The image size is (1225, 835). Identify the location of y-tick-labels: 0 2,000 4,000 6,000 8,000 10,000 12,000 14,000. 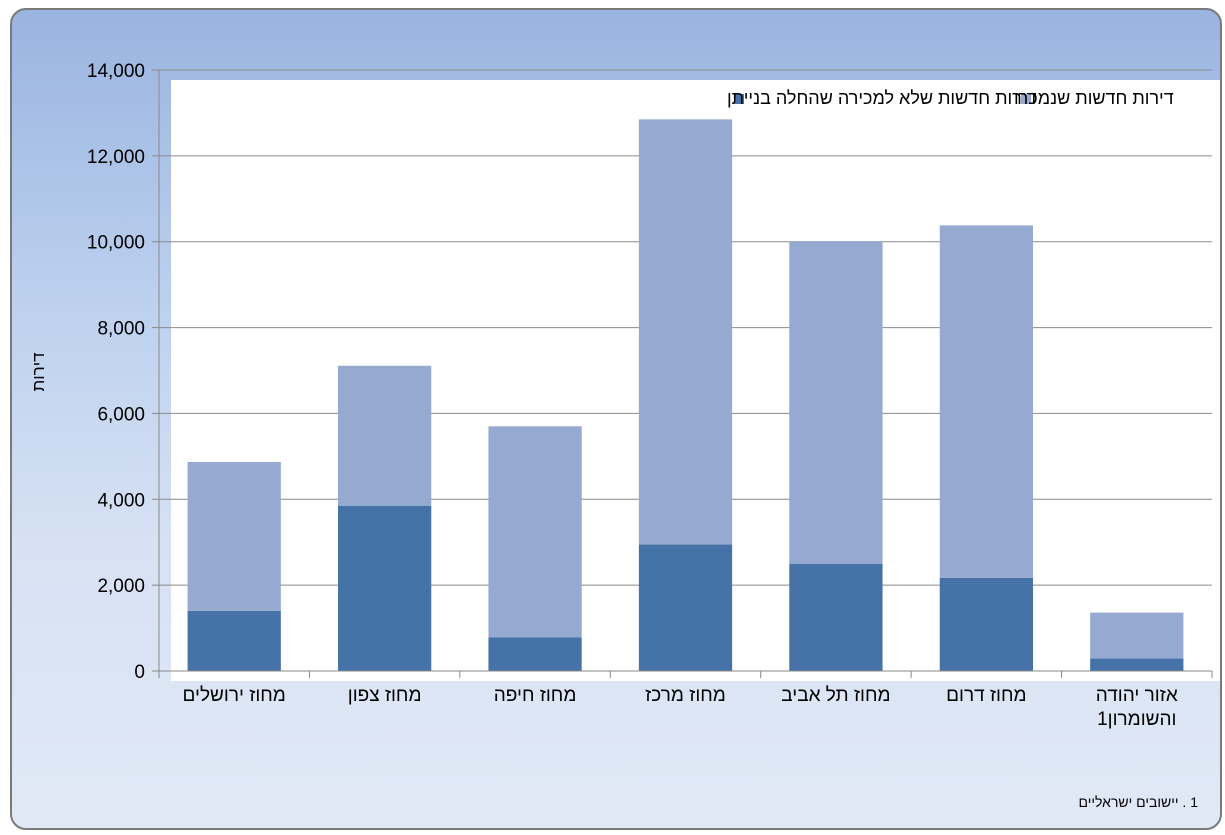
(116, 372).